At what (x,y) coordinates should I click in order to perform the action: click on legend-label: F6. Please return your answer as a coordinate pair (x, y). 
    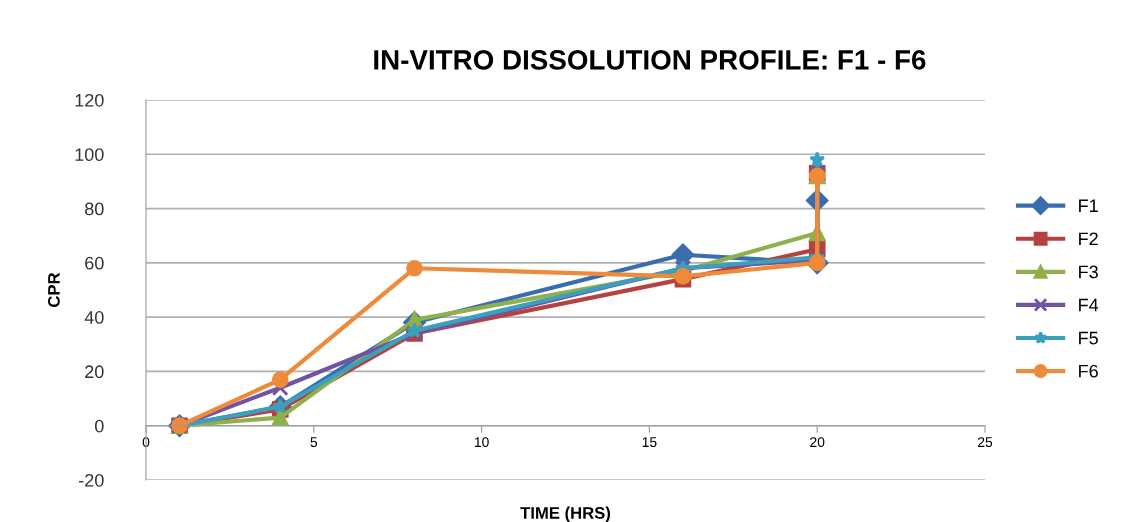
    Looking at the image, I should click on (1088, 371).